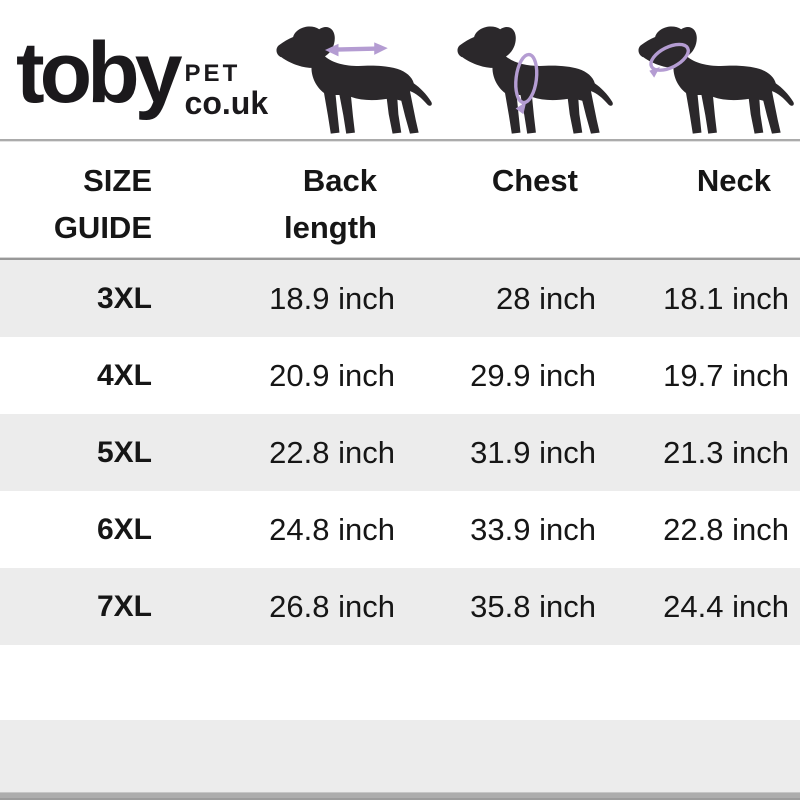 Image resolution: width=800 pixels, height=800 pixels. I want to click on chest-cell: 28 inch, so click(546, 298).